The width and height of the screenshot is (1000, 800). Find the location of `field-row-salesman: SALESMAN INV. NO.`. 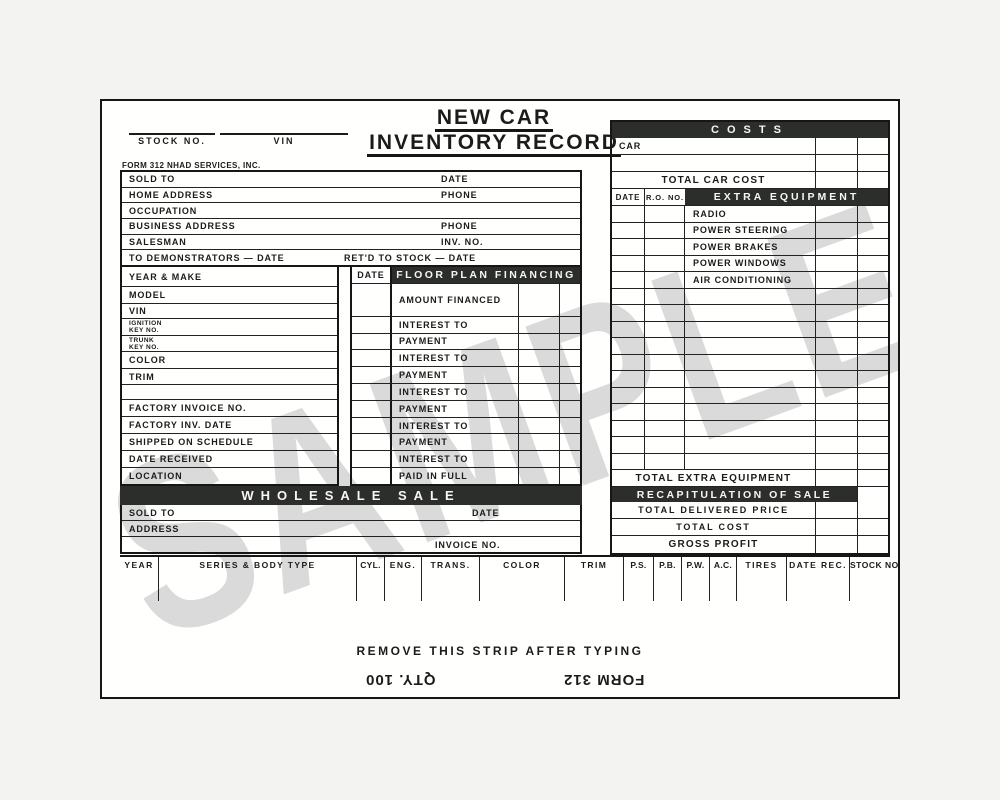

field-row-salesman: SALESMAN INV. NO. is located at coordinates (351, 243).